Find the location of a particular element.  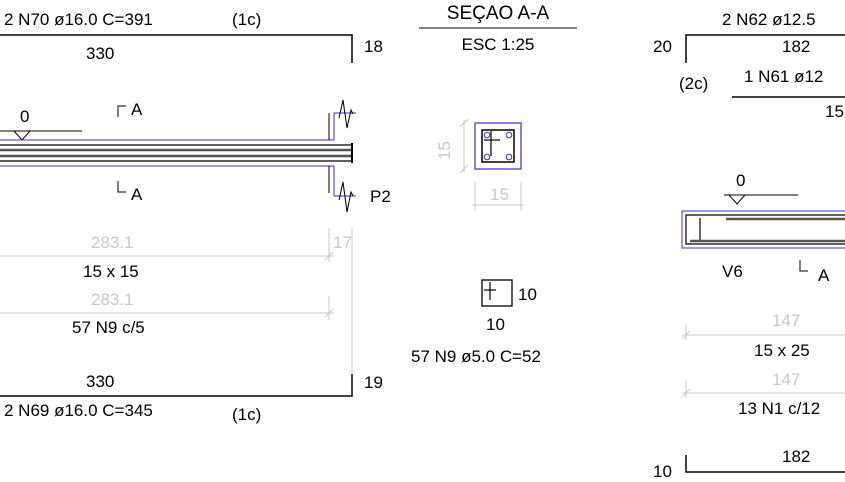

section-outline is located at coordinates (498, 146).